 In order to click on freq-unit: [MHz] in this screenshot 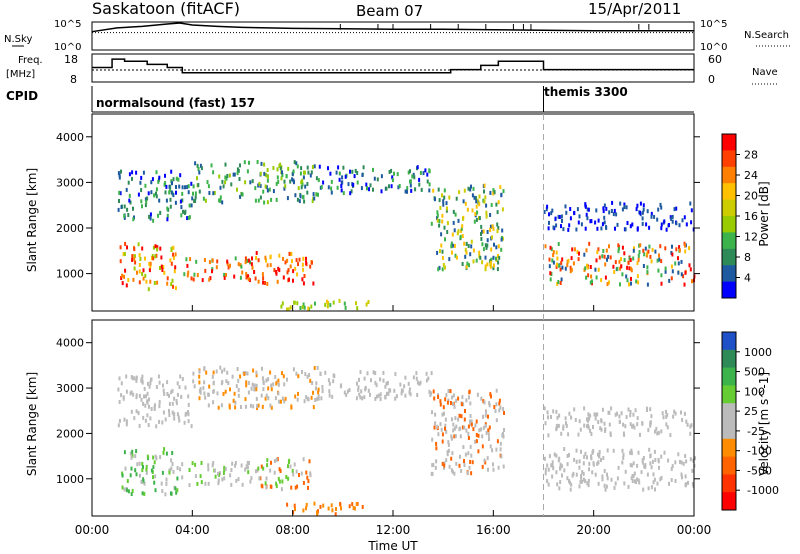, I will do `click(20, 74)`.